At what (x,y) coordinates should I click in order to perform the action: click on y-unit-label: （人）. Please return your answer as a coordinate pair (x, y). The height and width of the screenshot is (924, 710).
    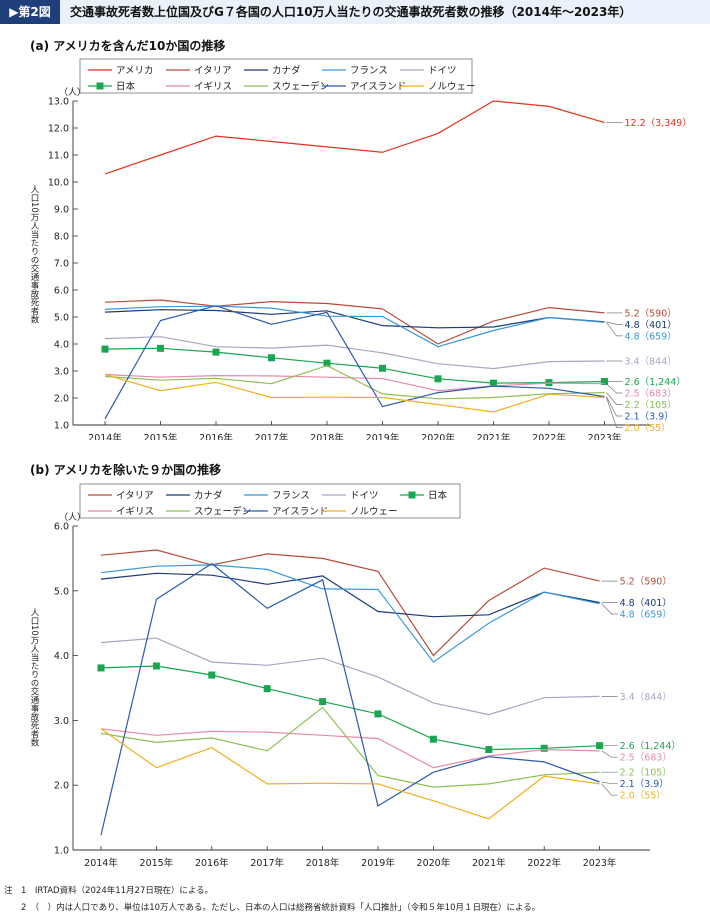
    Looking at the image, I should click on (72, 92).